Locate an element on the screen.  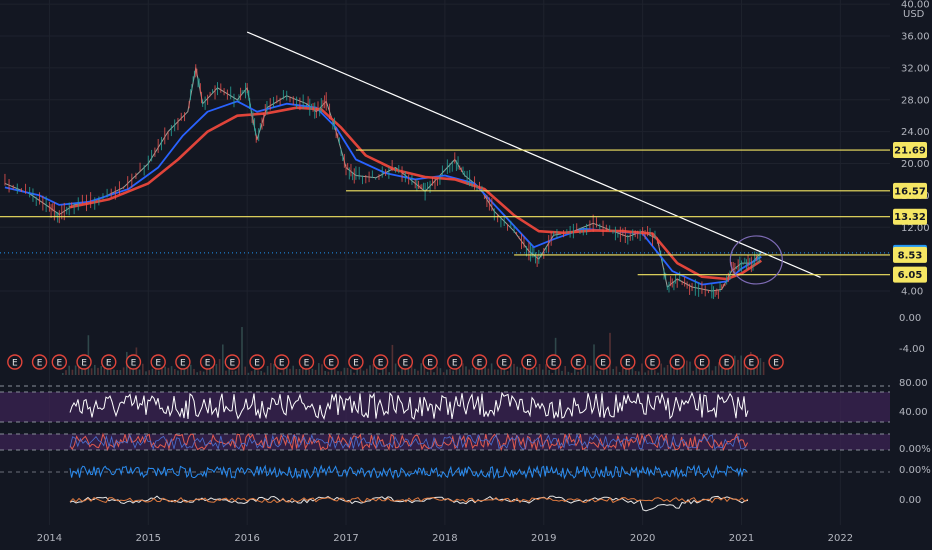
highlight-circle is located at coordinates (756, 260).